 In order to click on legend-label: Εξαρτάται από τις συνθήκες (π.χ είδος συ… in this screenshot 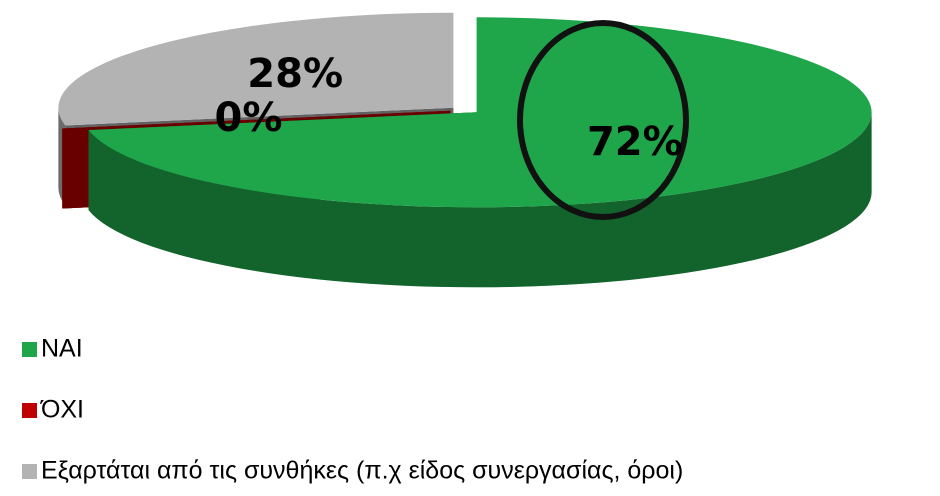, I will do `click(362, 471)`.